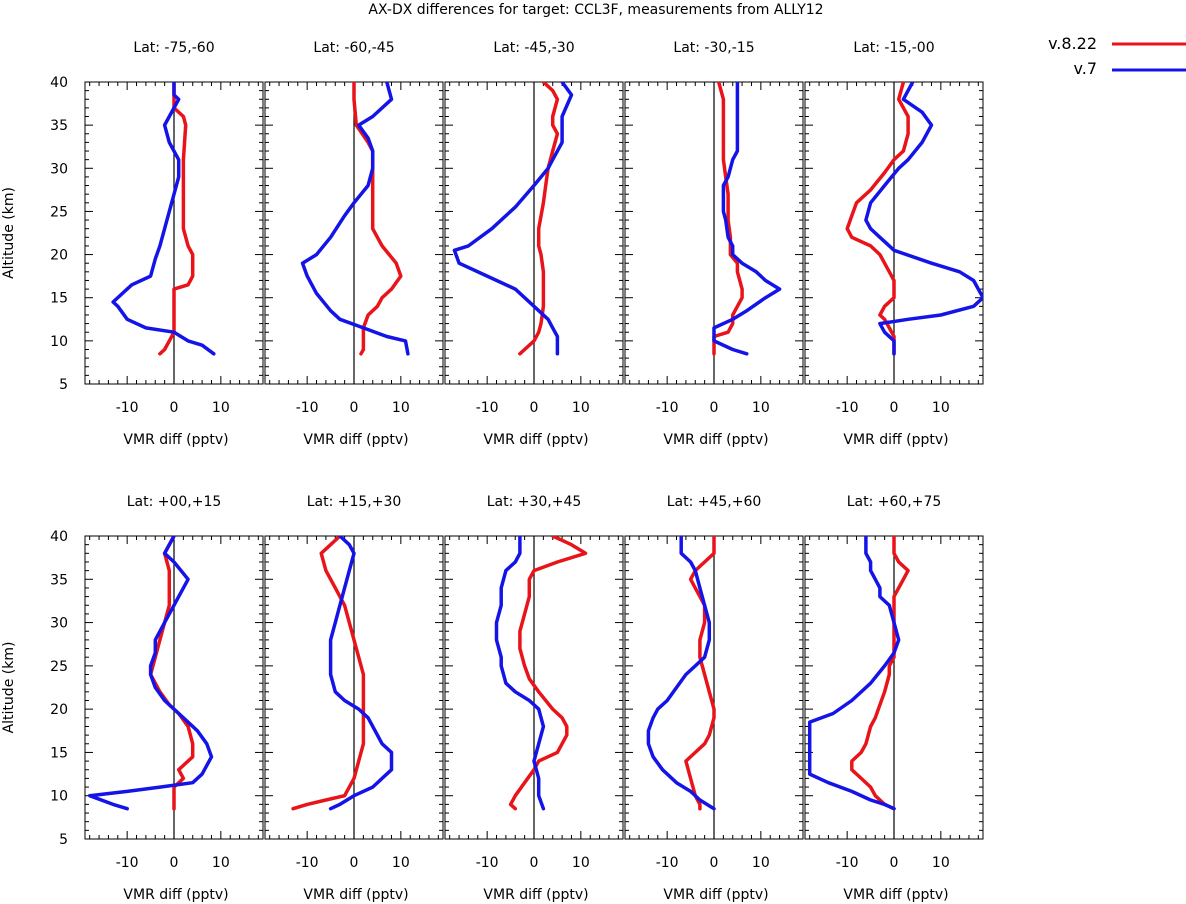 Image resolution: width=1186 pixels, height=904 pixels. I want to click on panel-9: Lat: +45,+60 -10 0 10 VMR diff (pptv), so click(714, 698).